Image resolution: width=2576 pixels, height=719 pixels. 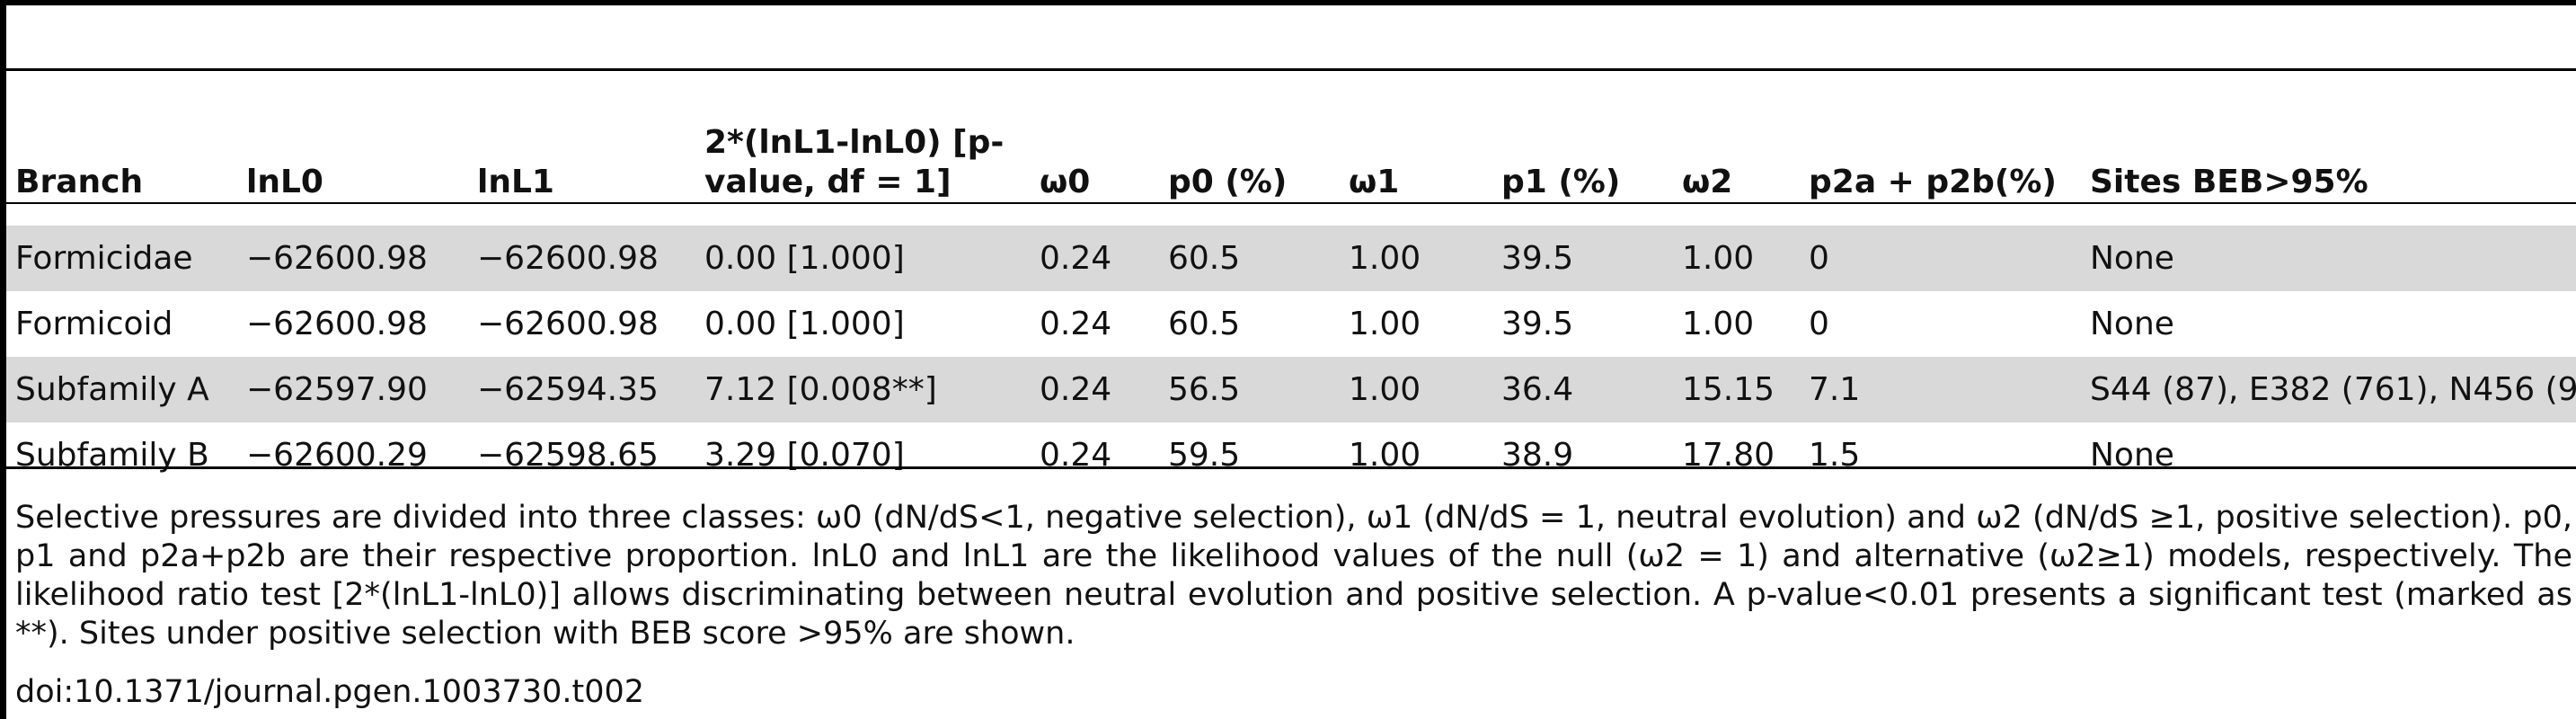 What do you see at coordinates (3, 359) in the screenshot?
I see `left-border` at bounding box center [3, 359].